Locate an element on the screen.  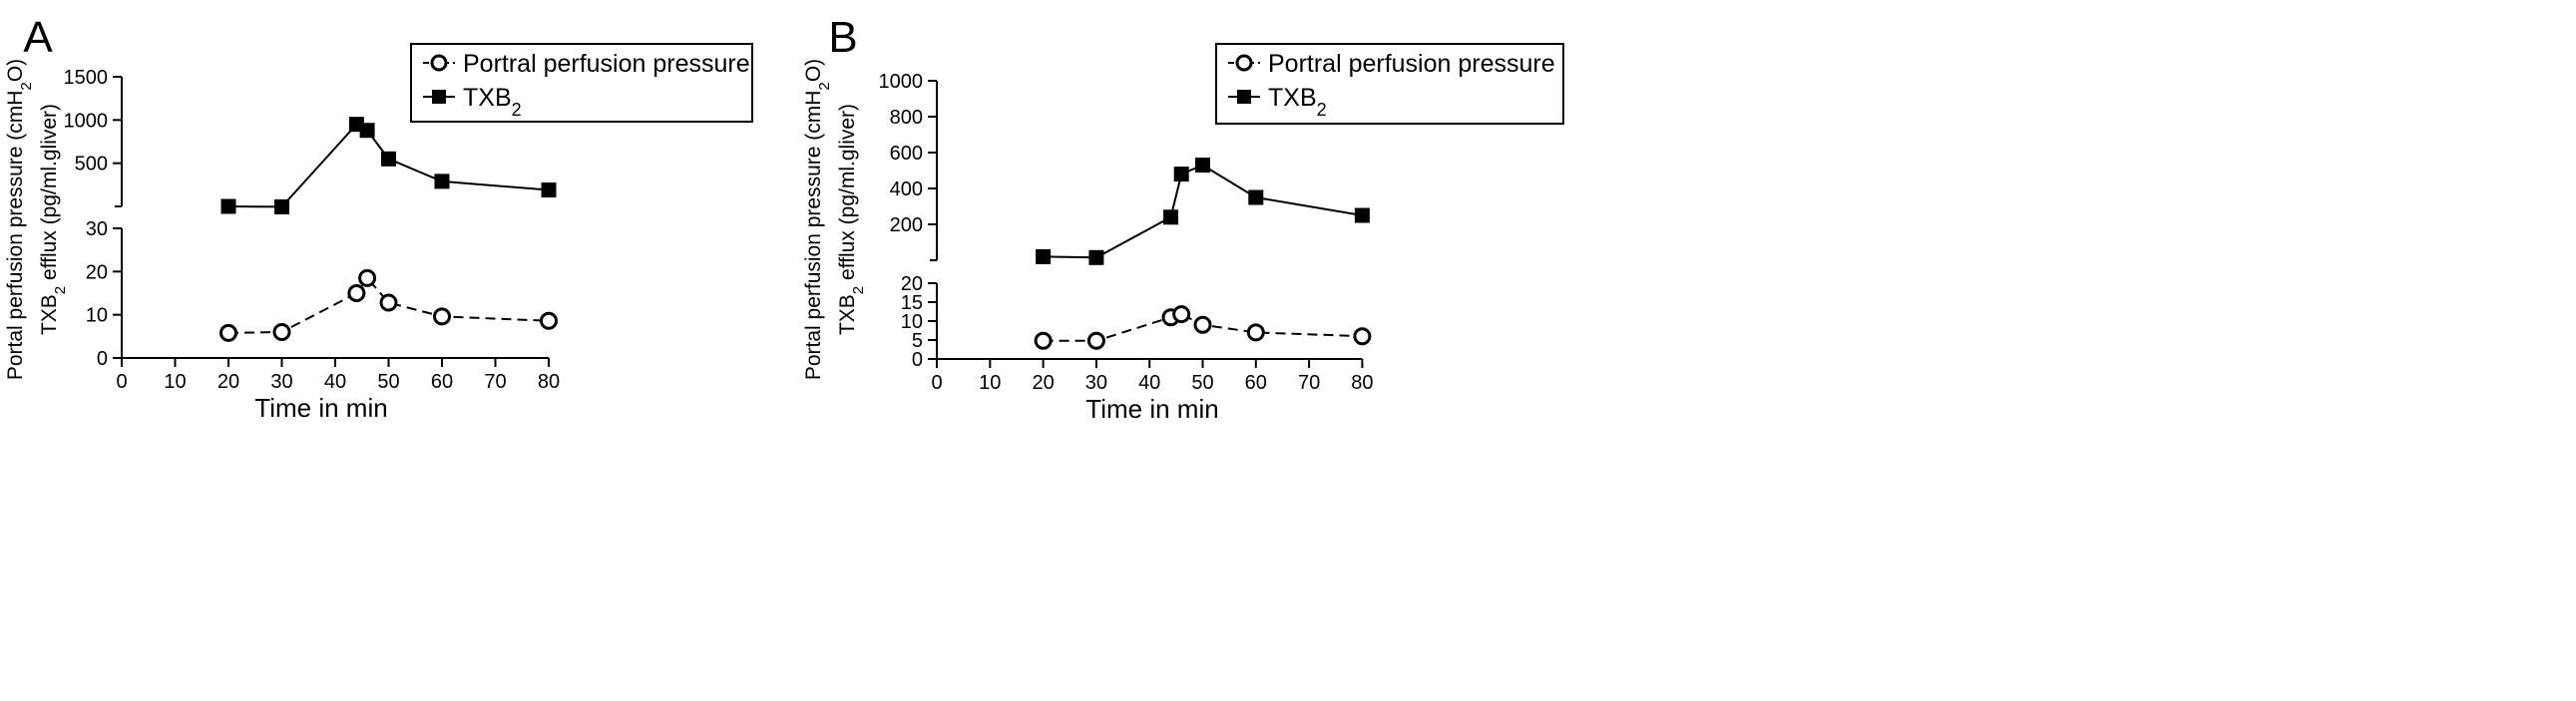
lower-y-tick-label: 30 is located at coordinates (97, 229).